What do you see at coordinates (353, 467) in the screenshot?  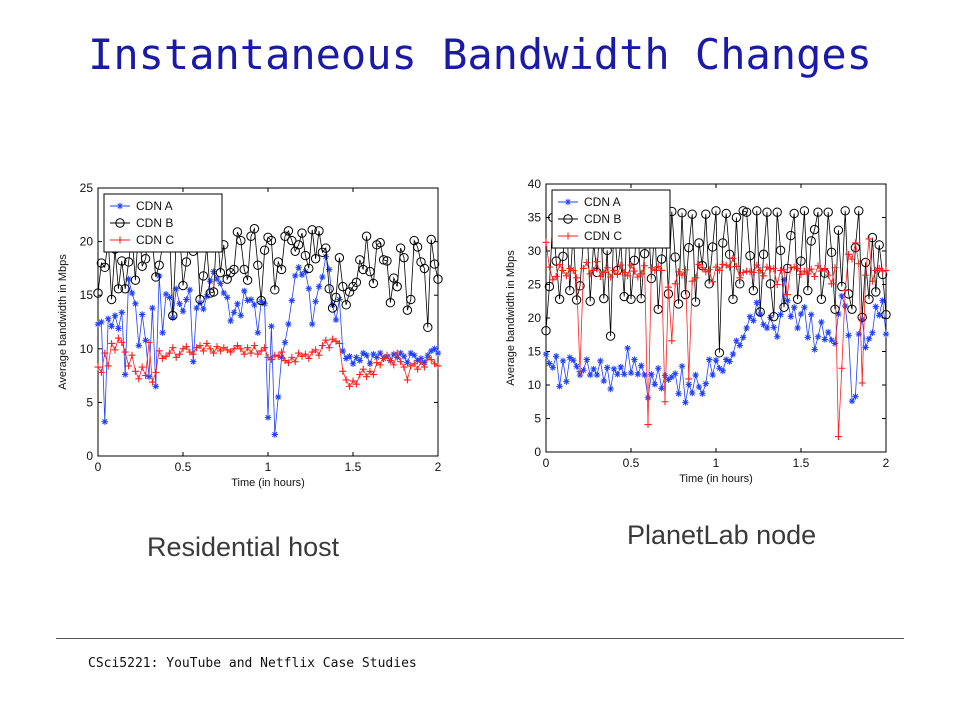 I see `x-tick-label: 1.5` at bounding box center [353, 467].